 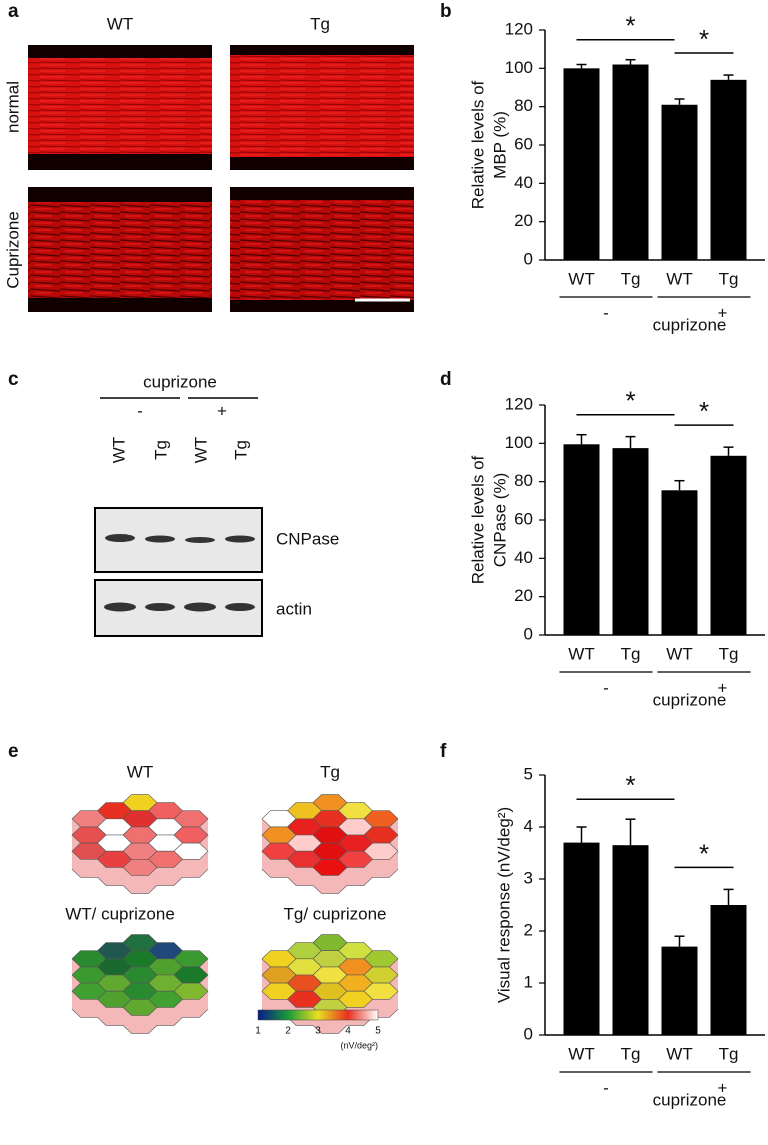 What do you see at coordinates (499, 520) in the screenshot?
I see `y-axis-label: CNPase (%)` at bounding box center [499, 520].